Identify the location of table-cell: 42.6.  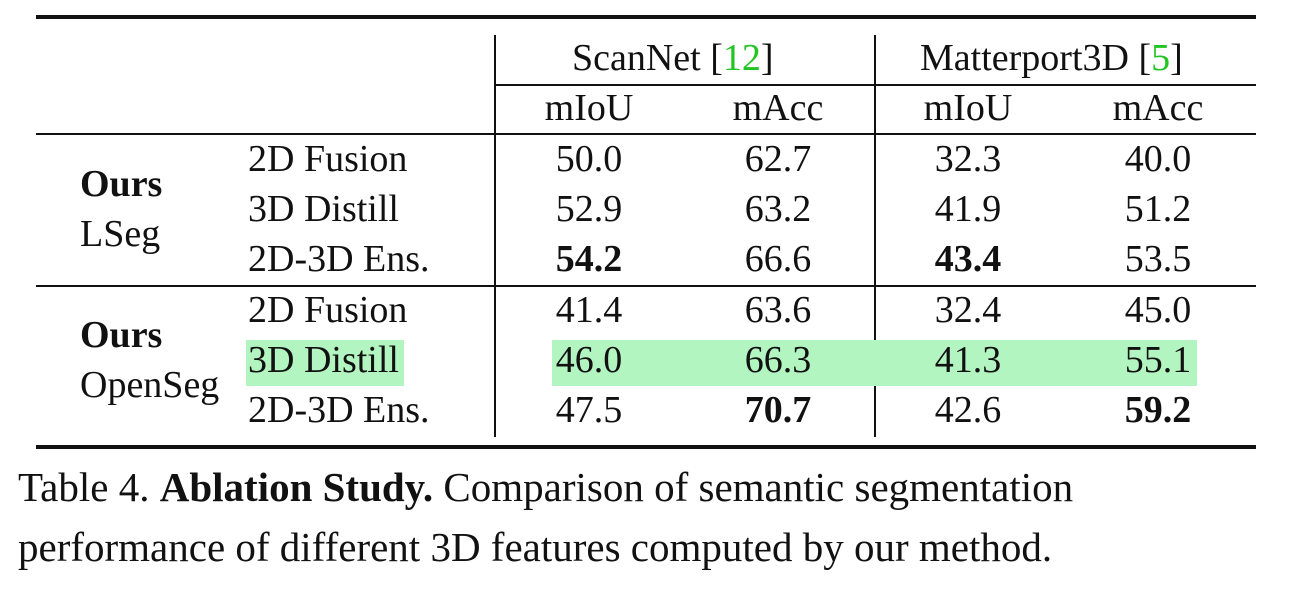
(968, 410).